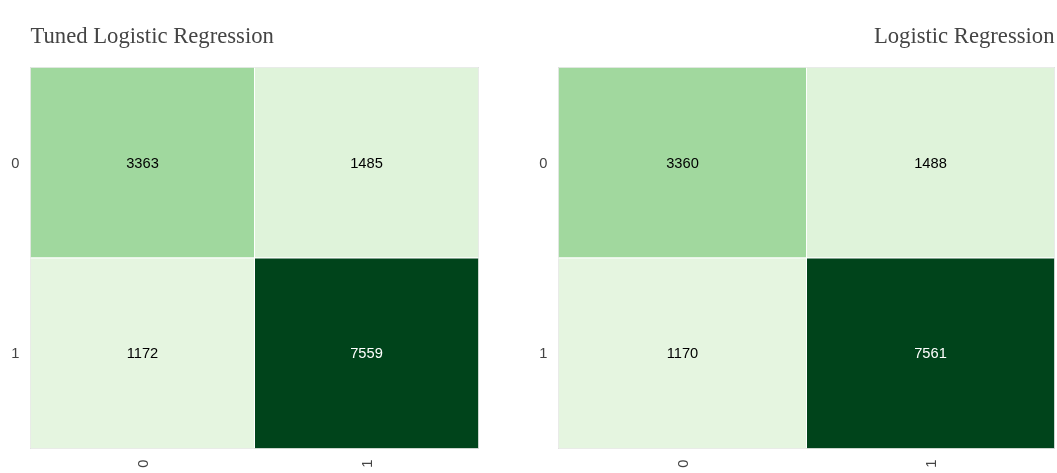  What do you see at coordinates (152, 35) in the screenshot?
I see `chart-title: Tuned Logistic Regression` at bounding box center [152, 35].